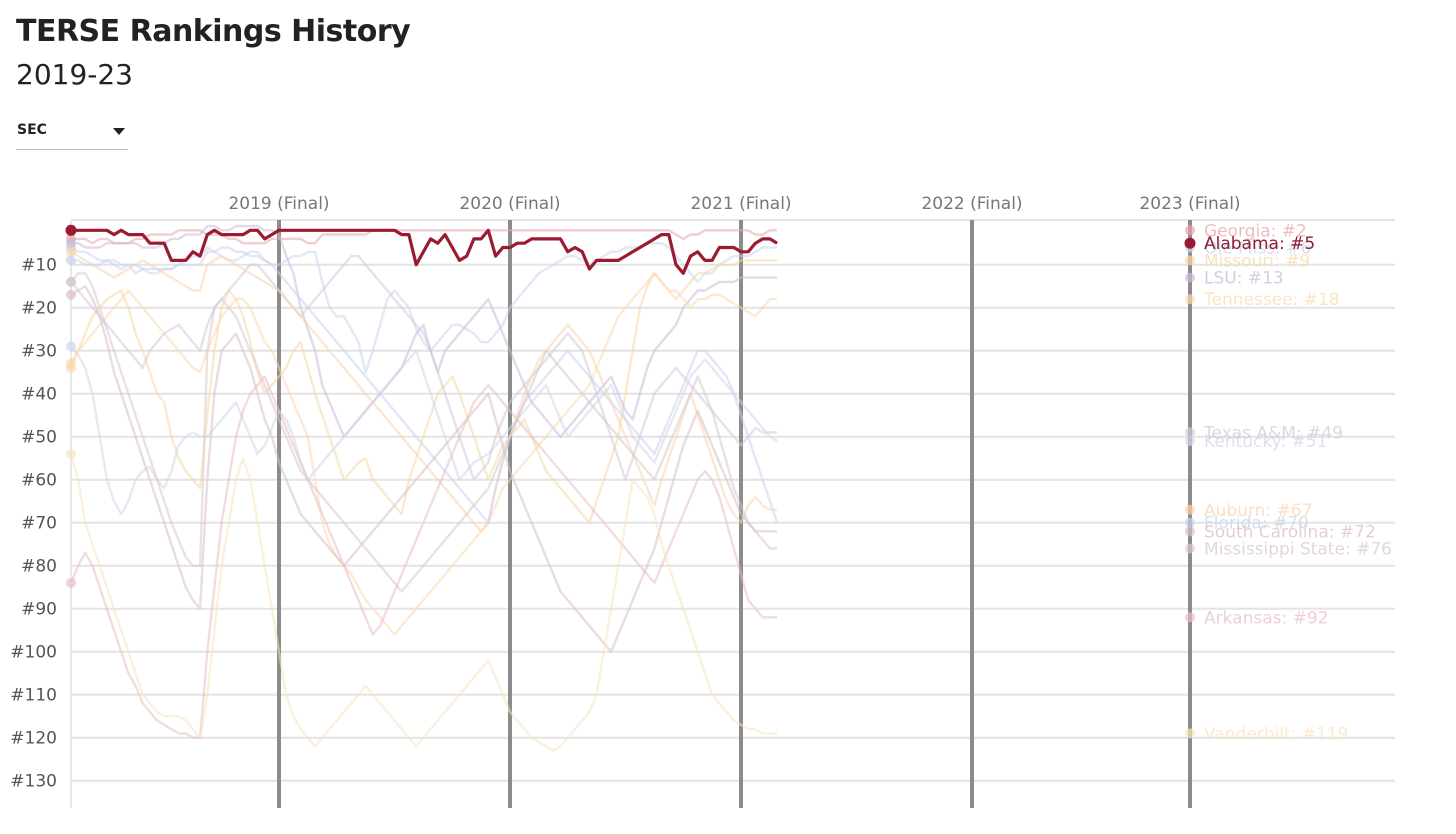  Describe the element at coordinates (39, 610) in the screenshot. I see `y-tick-label: #90` at that location.